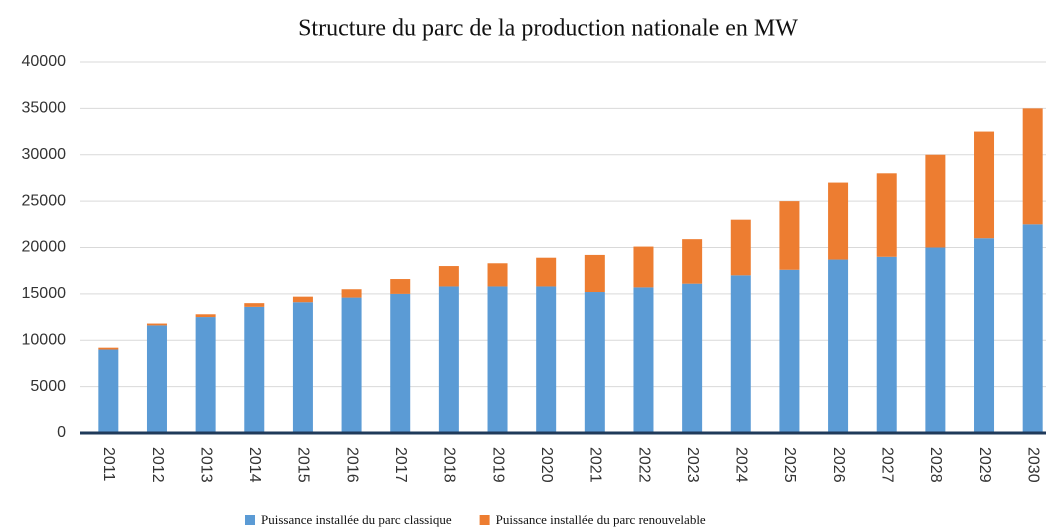 The height and width of the screenshot is (531, 1046). Describe the element at coordinates (44, 247) in the screenshot. I see `y-tick-label: 20000` at that location.